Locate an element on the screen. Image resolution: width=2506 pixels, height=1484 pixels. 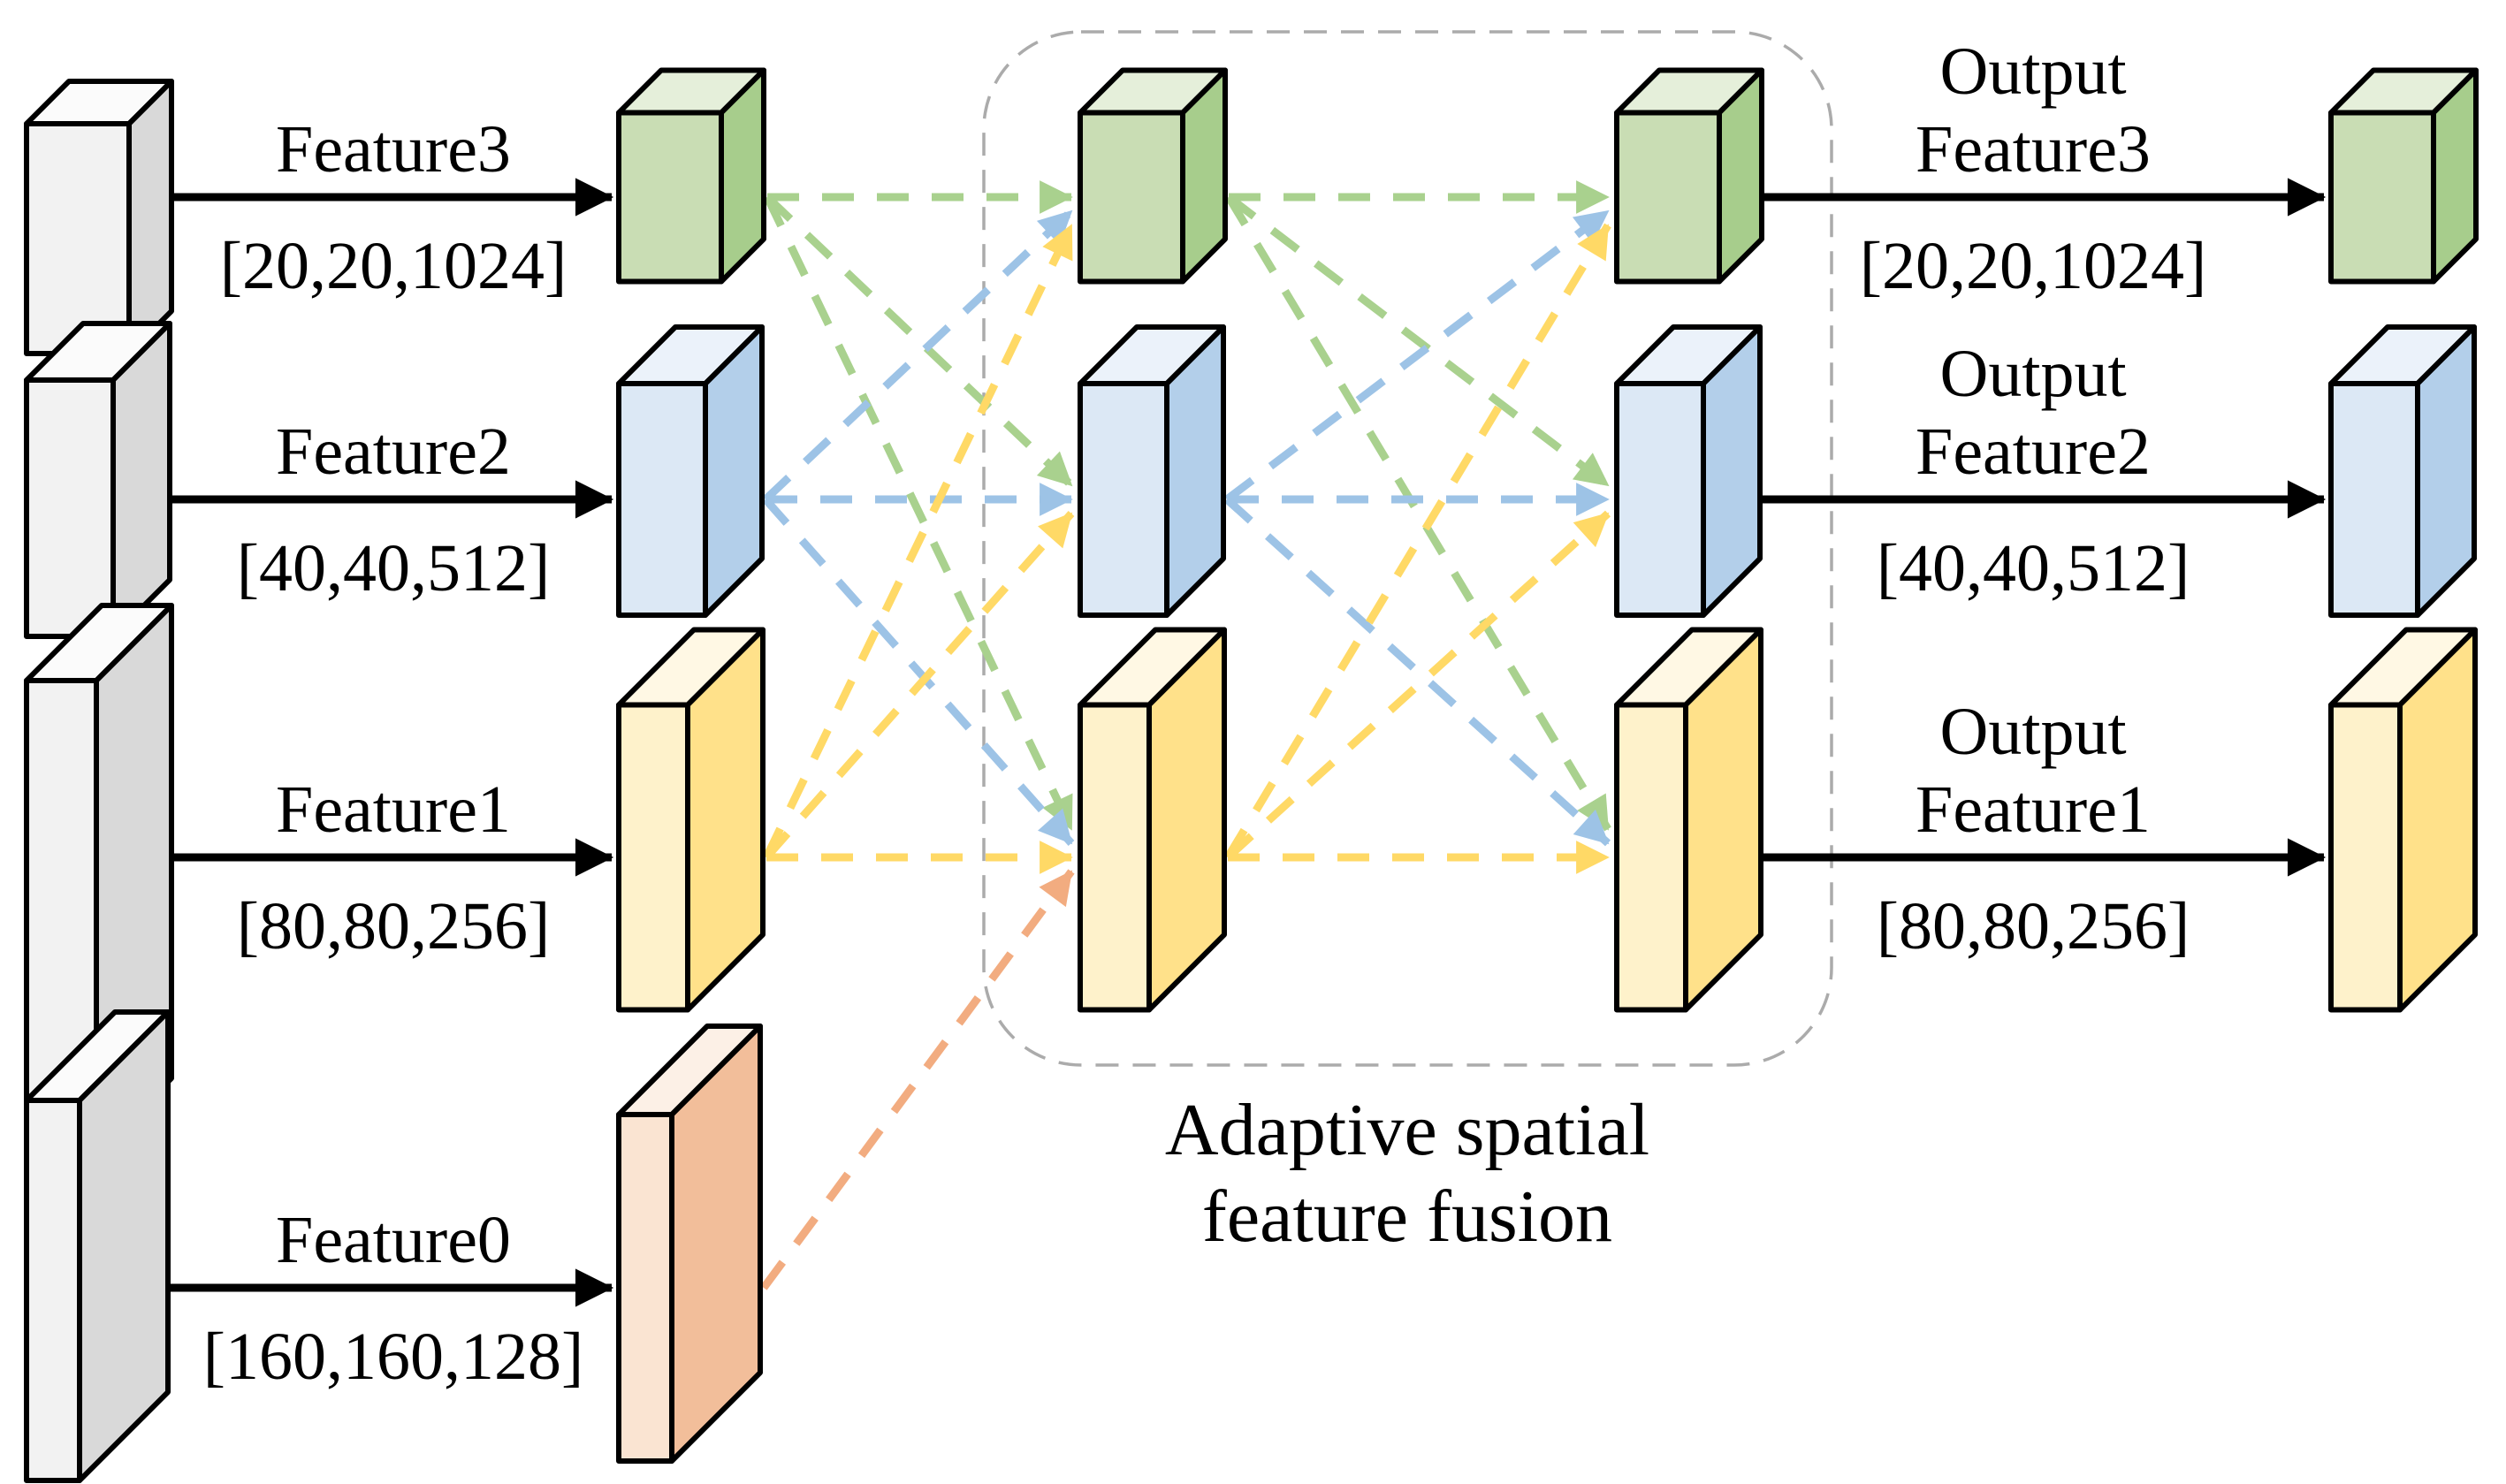
fusion-out-box-feature3-front-face is located at coordinates (1668, 197).